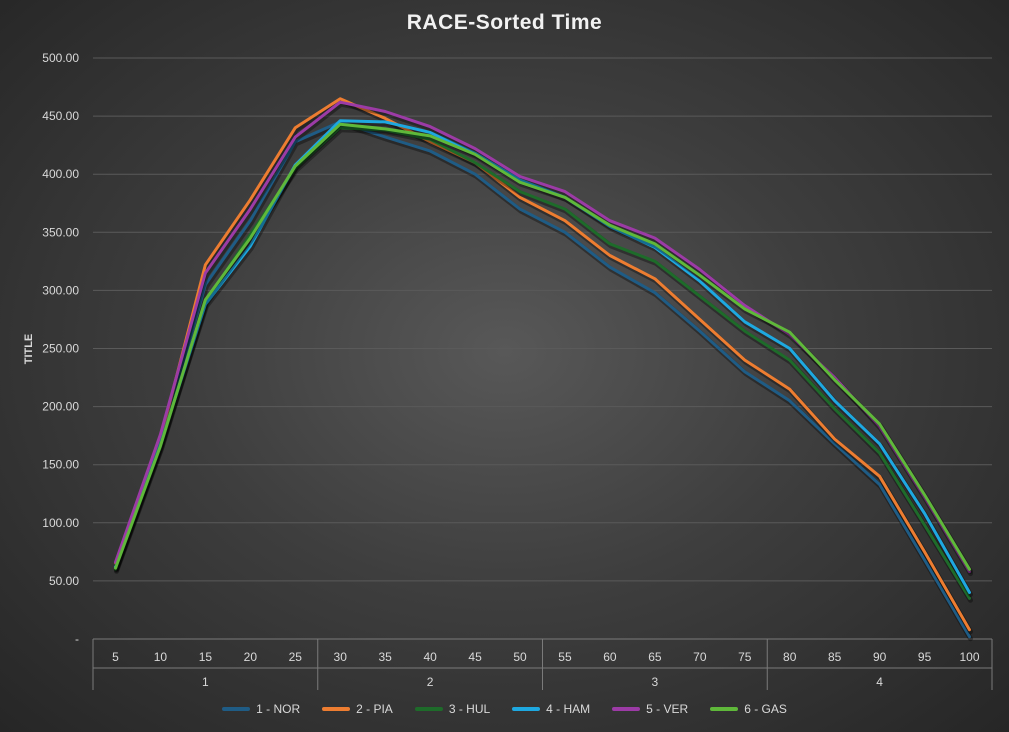 Image resolution: width=1009 pixels, height=732 pixels. What do you see at coordinates (880, 657) in the screenshot?
I see `x-tick-label: 90` at bounding box center [880, 657].